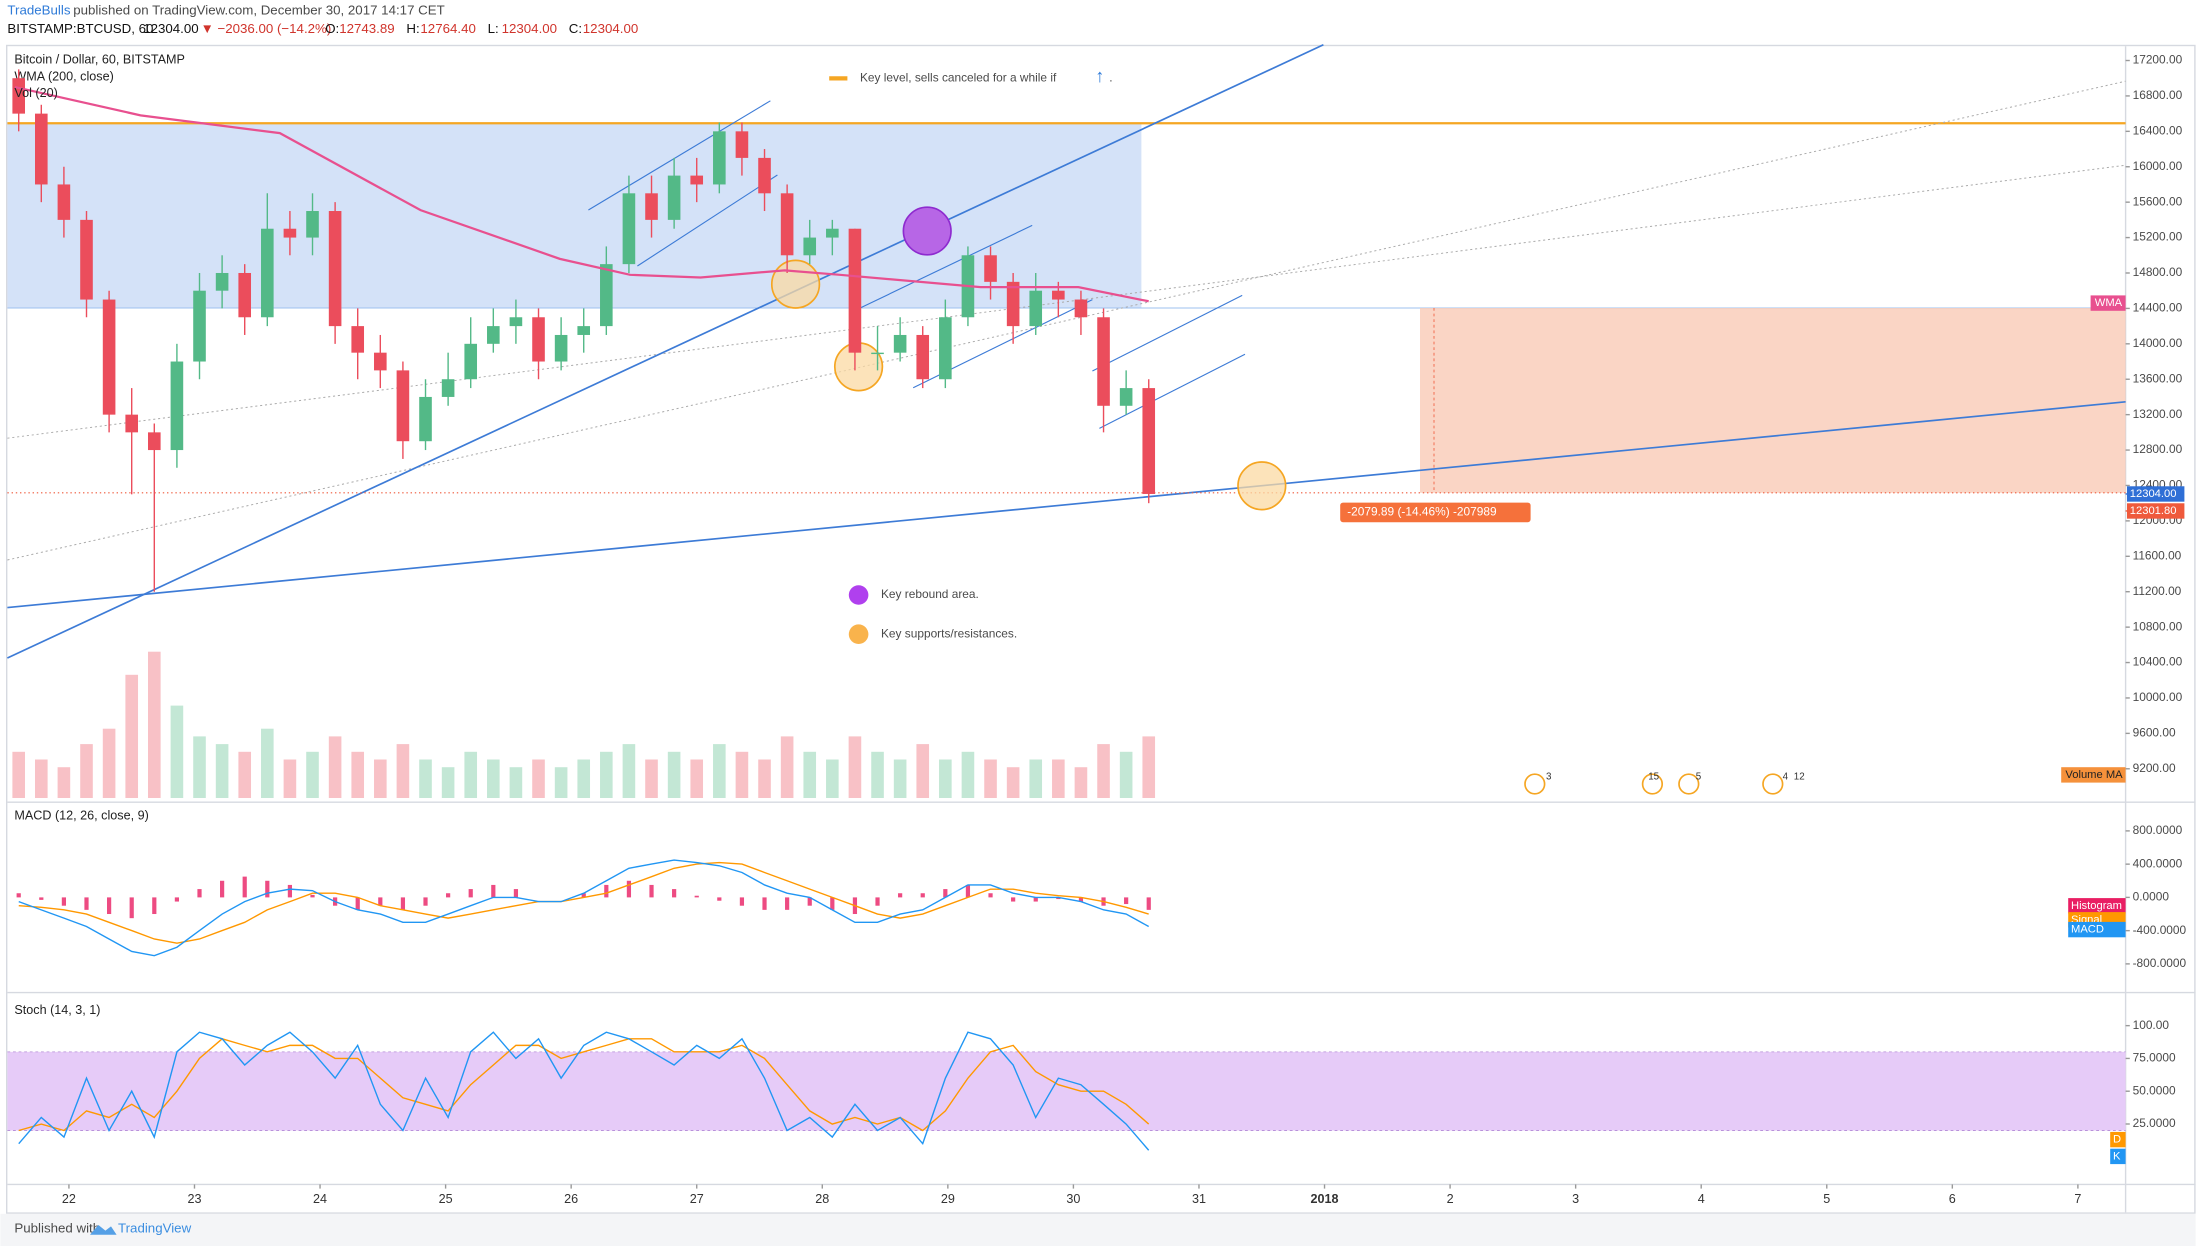 The image size is (2196, 1246). What do you see at coordinates (366, 28) in the screenshot?
I see `ohlc-value: 12743.89` at bounding box center [366, 28].